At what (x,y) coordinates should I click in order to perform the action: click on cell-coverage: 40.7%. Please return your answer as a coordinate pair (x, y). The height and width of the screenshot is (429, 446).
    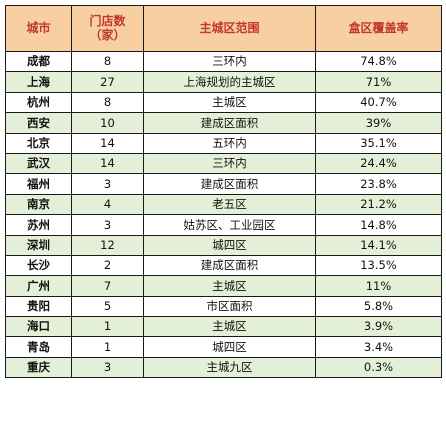
    Looking at the image, I should click on (378, 102).